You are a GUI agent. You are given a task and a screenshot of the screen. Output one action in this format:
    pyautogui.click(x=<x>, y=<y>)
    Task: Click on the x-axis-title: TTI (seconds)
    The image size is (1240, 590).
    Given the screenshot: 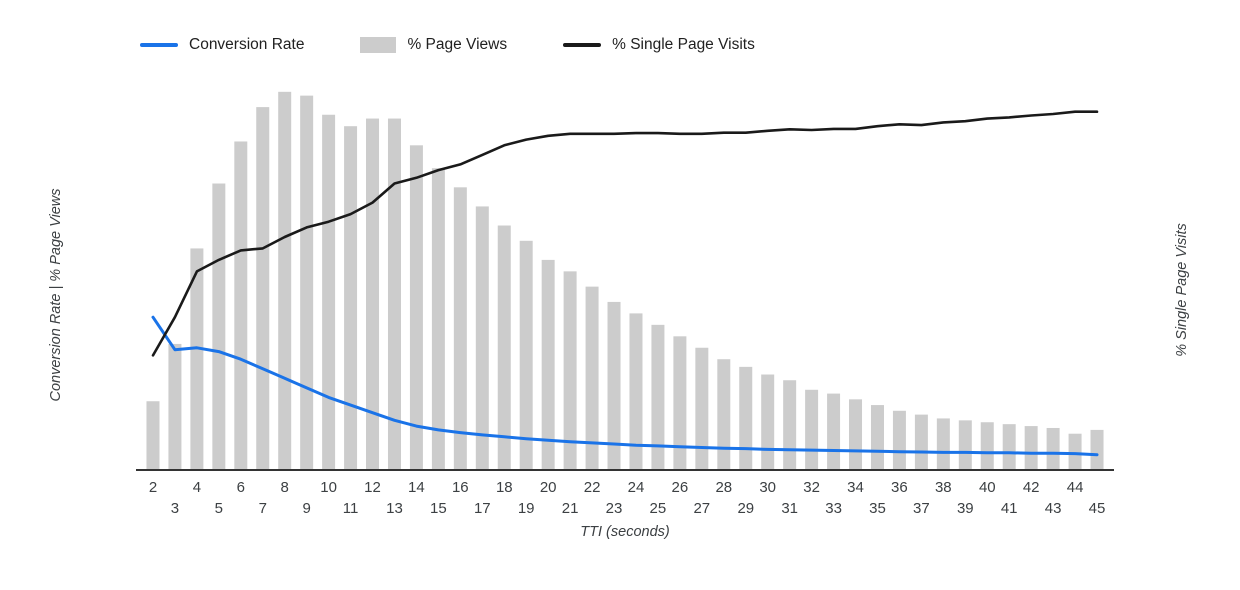 What is the action you would take?
    pyautogui.click(x=625, y=532)
    